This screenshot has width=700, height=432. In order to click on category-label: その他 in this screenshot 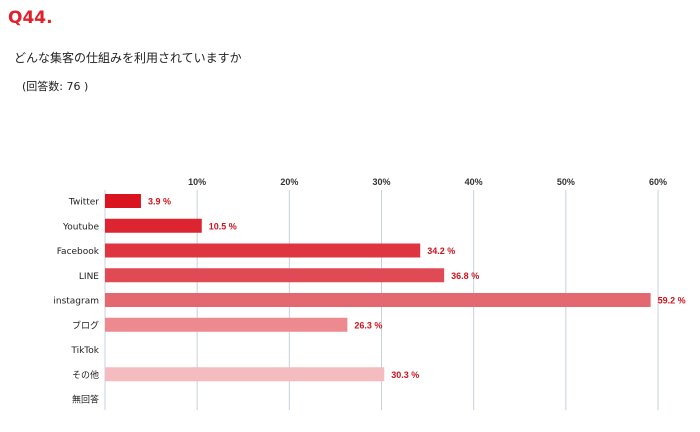, I will do `click(85, 375)`.